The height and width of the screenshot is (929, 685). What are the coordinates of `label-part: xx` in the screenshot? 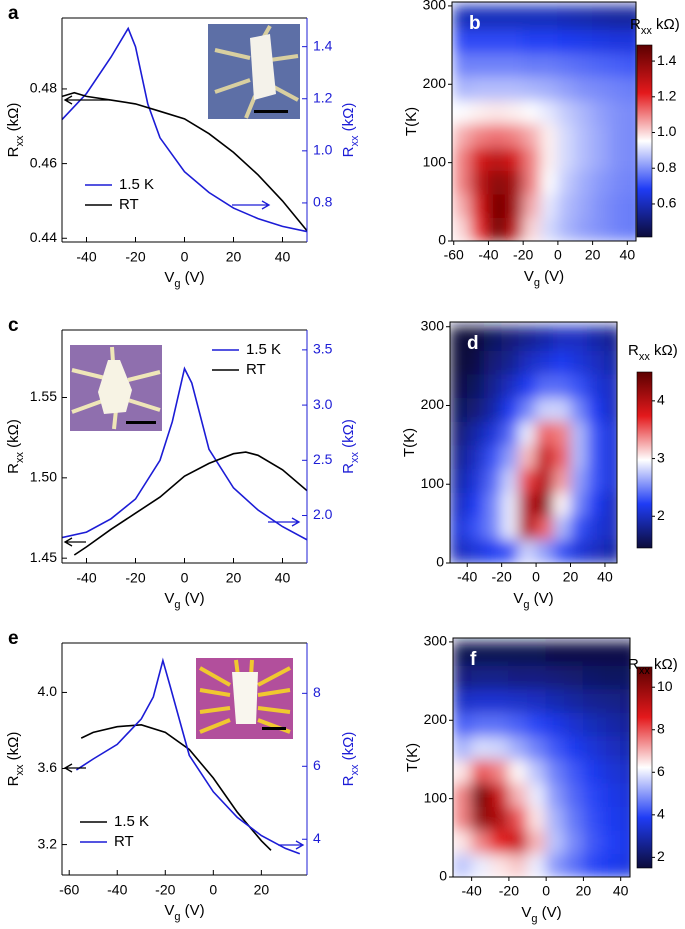 It's located at (355, 770).